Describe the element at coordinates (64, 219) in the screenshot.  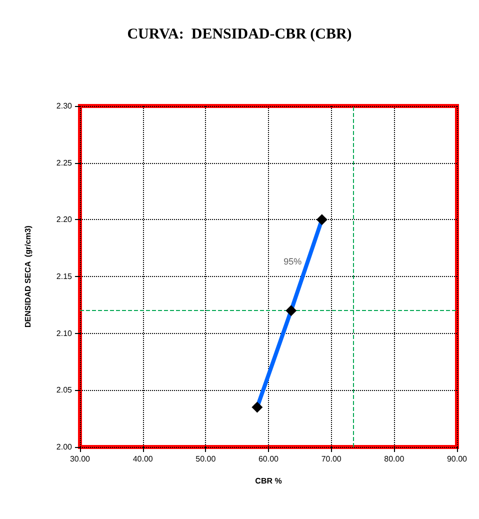
I see `y-tick-label: 2.20` at that location.